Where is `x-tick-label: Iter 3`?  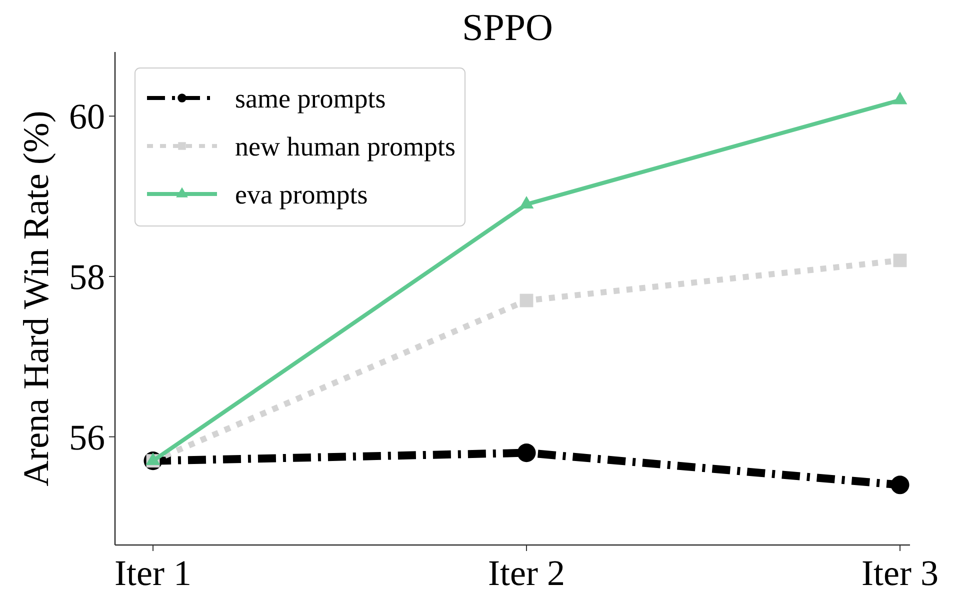 x-tick-label: Iter 3 is located at coordinates (900, 573).